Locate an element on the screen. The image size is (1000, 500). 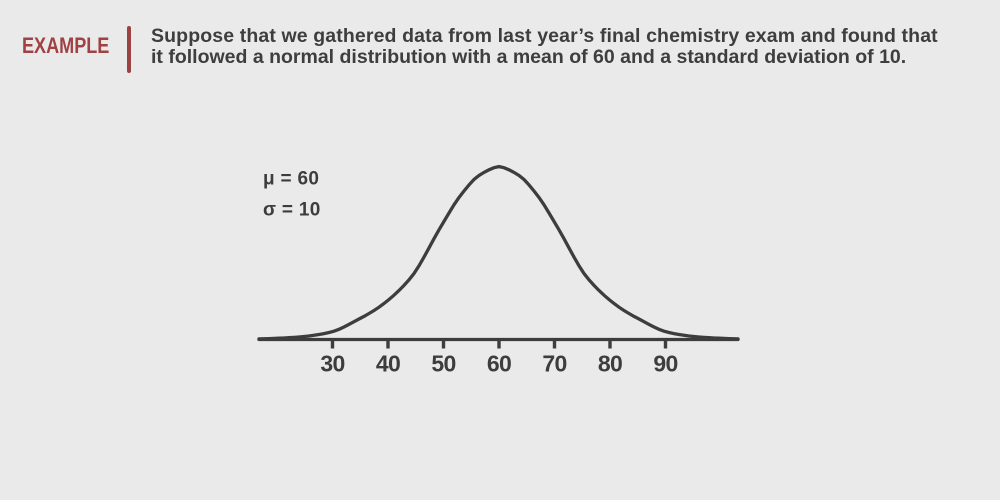
svg-text: μ = 60 is located at coordinates (291, 179).